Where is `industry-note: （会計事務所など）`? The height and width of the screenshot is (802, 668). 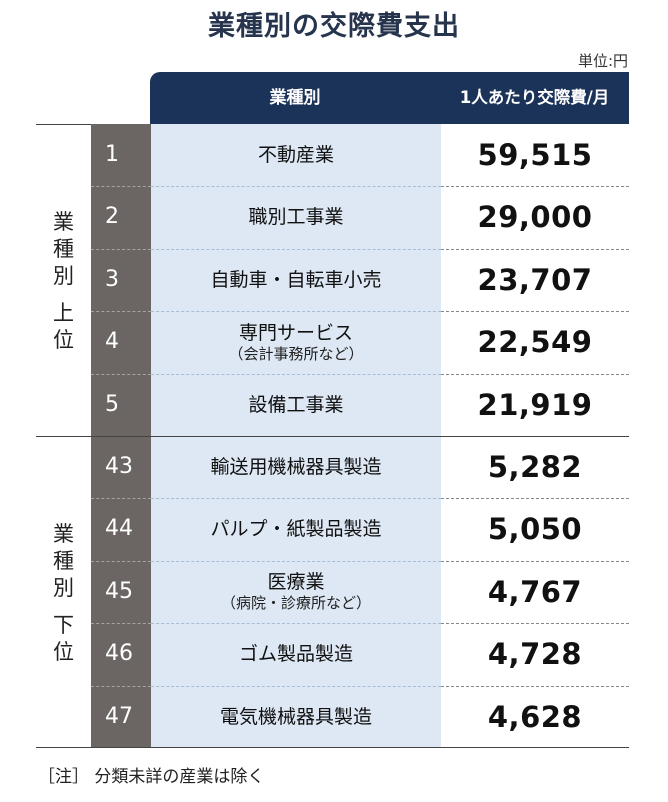 industry-note: （会計事務所など） is located at coordinates (296, 353).